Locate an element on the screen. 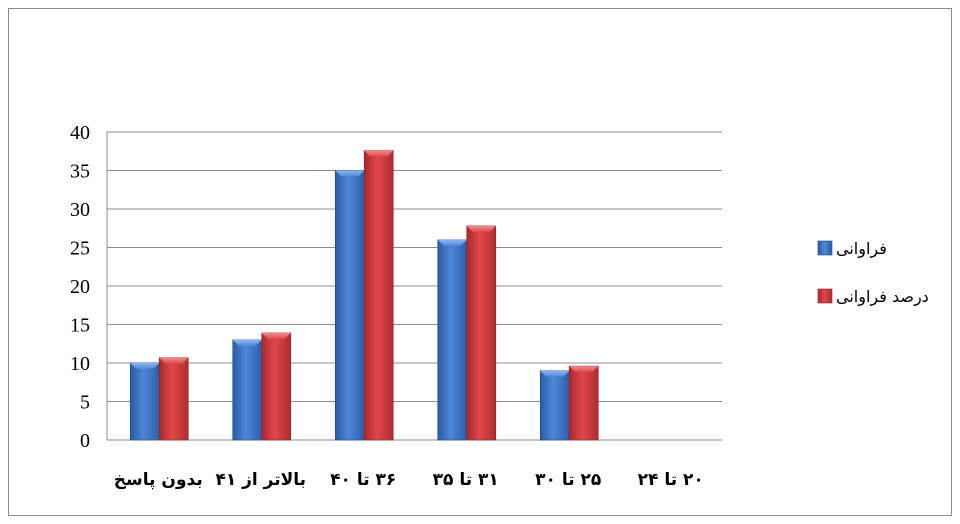 This screenshot has height=524, width=960. legend-label: درصد فراوانی is located at coordinates (882, 297).